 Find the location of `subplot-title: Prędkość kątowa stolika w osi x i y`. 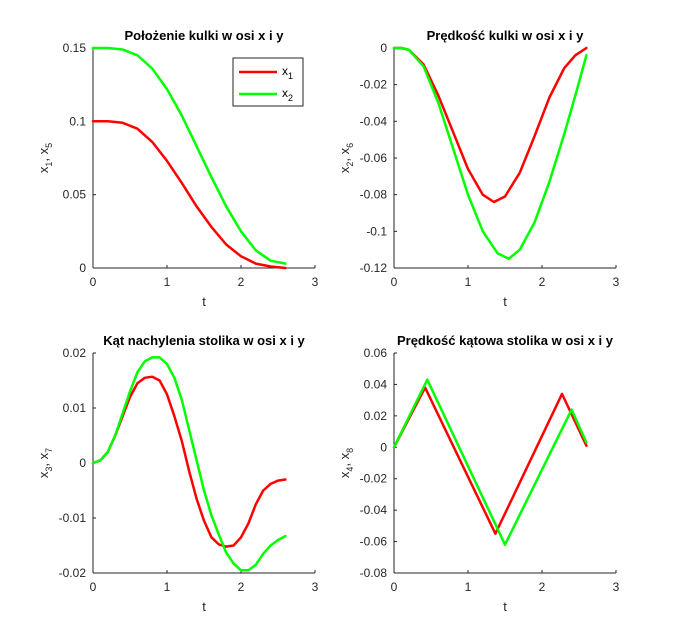

subplot-title: Prędkość kątowa stolika w osi x i y is located at coordinates (505, 340).